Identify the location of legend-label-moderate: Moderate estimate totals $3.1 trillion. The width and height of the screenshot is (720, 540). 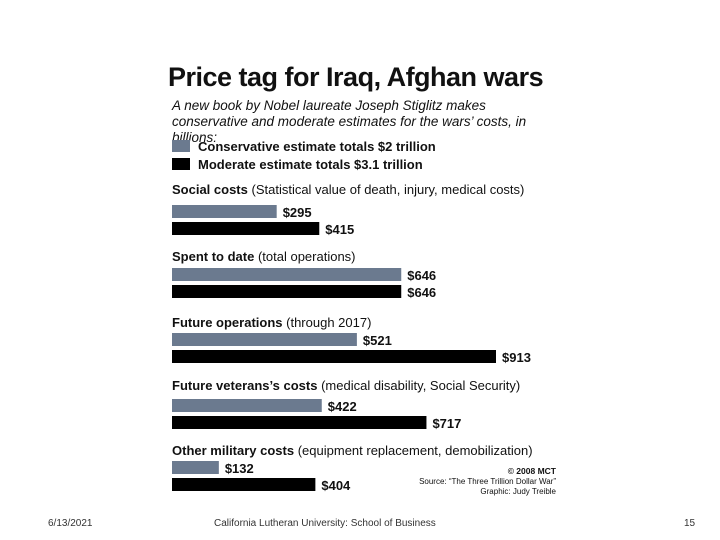
(310, 164).